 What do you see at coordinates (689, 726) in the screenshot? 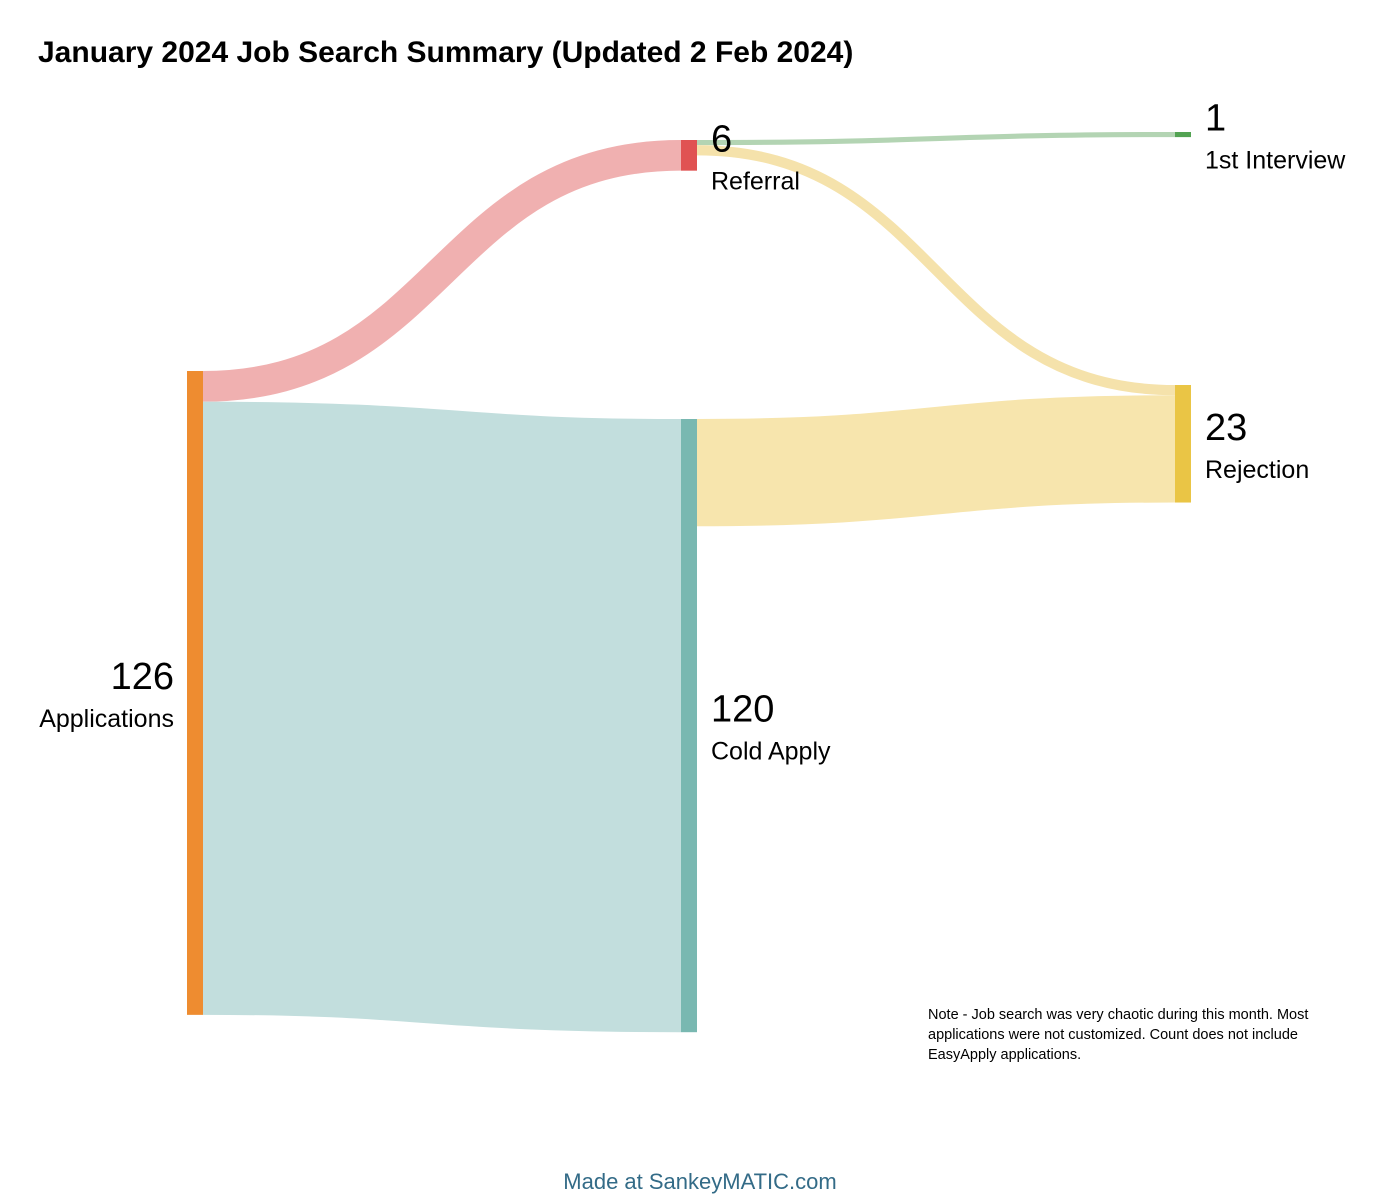
I see `node-cold` at bounding box center [689, 726].